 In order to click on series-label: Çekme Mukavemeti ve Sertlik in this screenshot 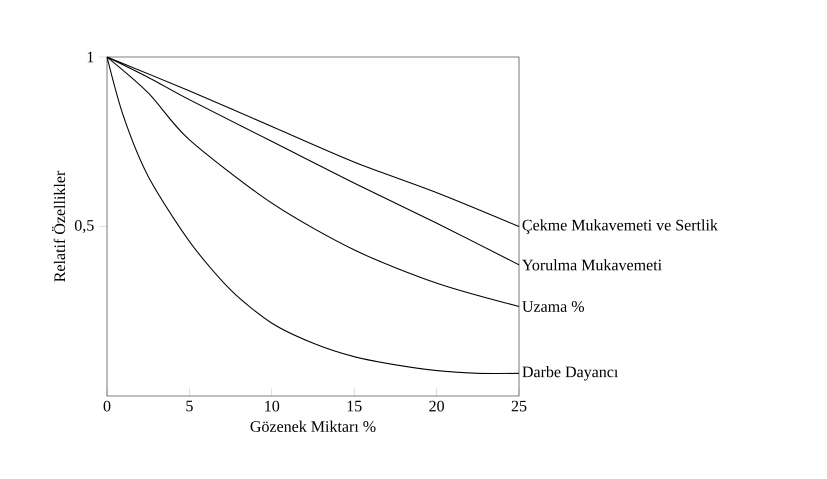, I will do `click(620, 226)`.